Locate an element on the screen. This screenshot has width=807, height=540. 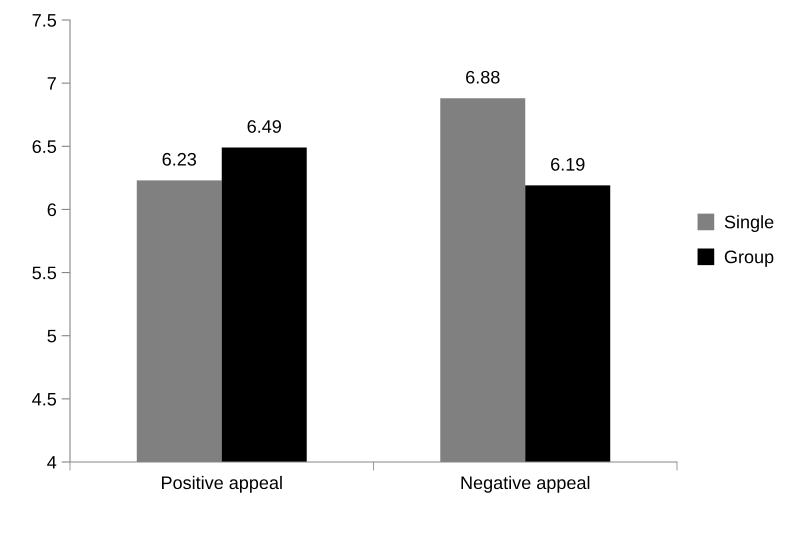
data-label: 6.19 is located at coordinates (567, 164).